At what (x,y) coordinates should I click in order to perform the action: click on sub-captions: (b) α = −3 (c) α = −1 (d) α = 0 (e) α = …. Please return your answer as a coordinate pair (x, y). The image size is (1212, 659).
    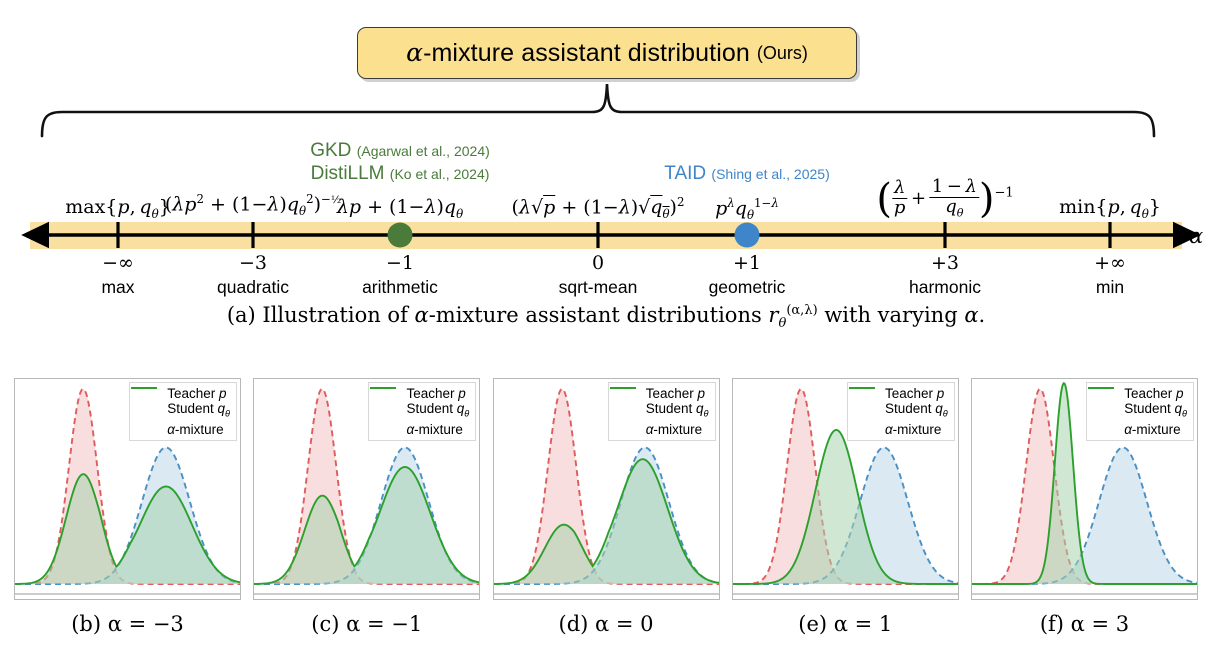
    Looking at the image, I should click on (606, 624).